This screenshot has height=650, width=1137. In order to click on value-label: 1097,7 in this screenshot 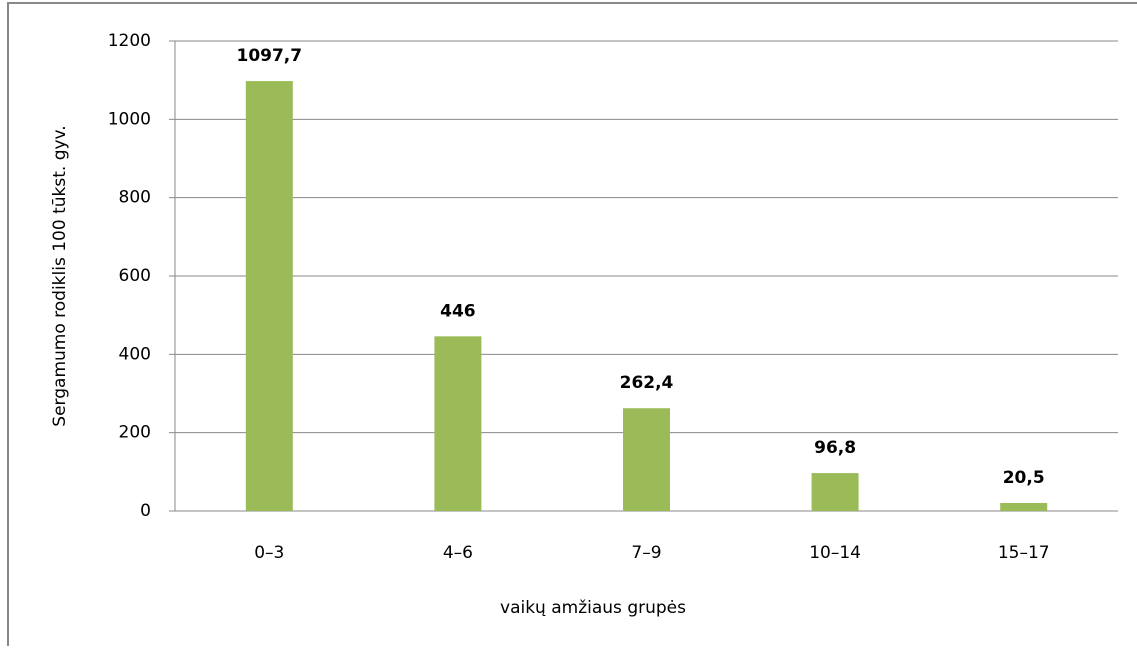, I will do `click(269, 56)`.